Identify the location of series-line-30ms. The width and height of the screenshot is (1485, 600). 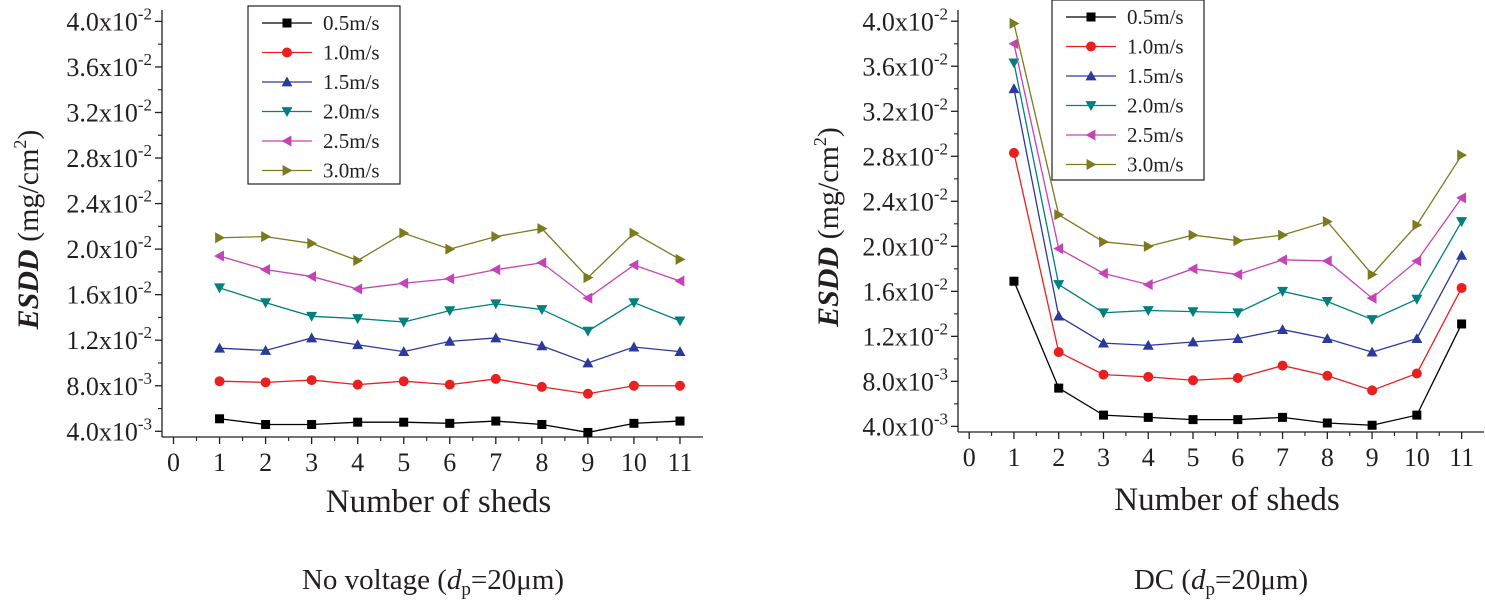
(450, 253).